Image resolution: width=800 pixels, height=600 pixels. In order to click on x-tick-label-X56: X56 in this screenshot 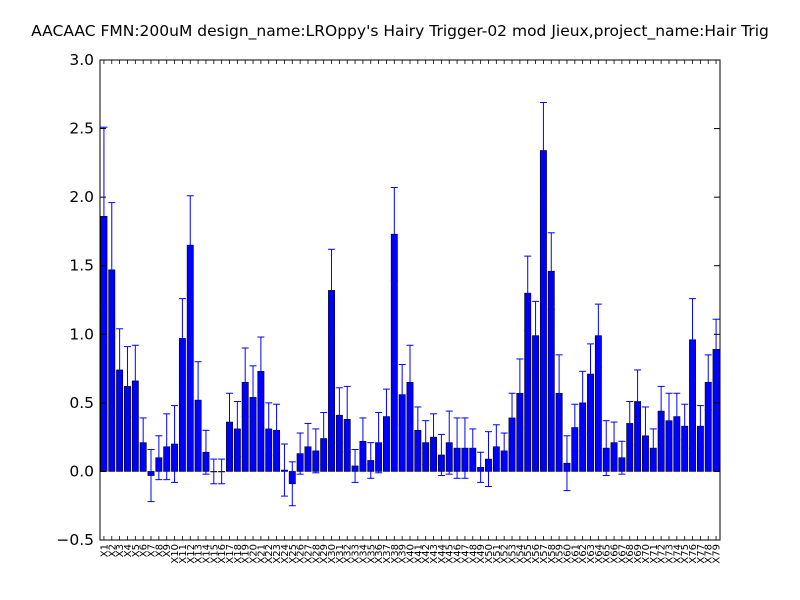, I will do `click(536, 554)`.